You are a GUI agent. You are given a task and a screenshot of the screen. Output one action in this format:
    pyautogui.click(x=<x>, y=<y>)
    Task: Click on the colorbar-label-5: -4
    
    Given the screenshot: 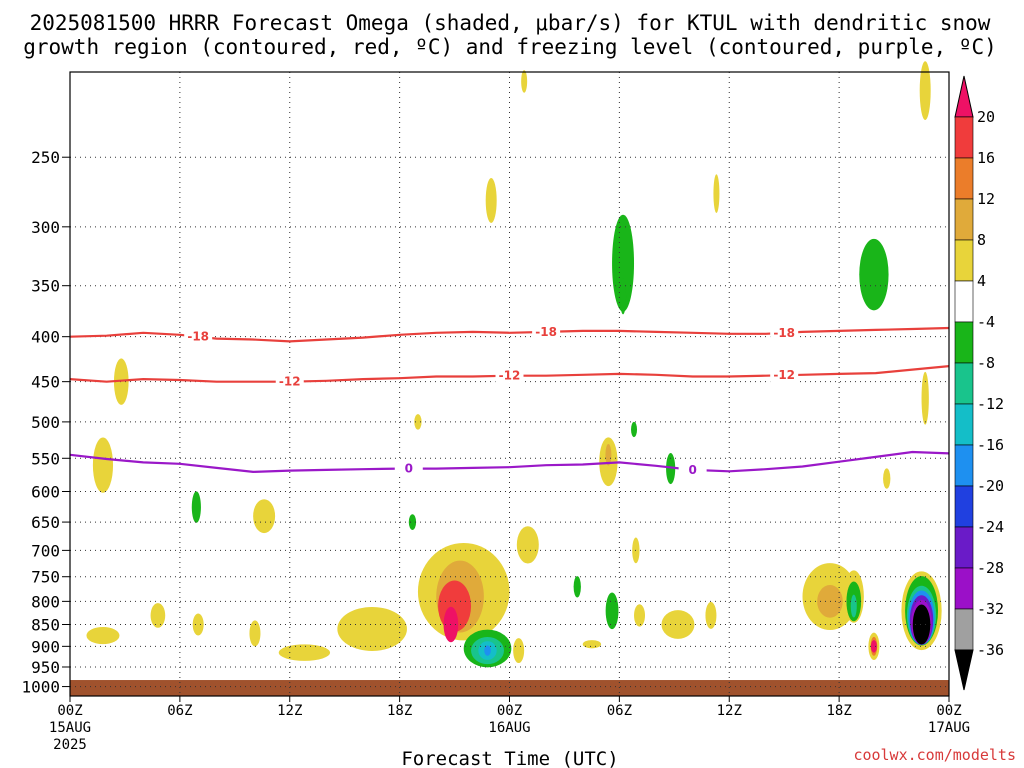 What is the action you would take?
    pyautogui.click(x=986, y=322)
    